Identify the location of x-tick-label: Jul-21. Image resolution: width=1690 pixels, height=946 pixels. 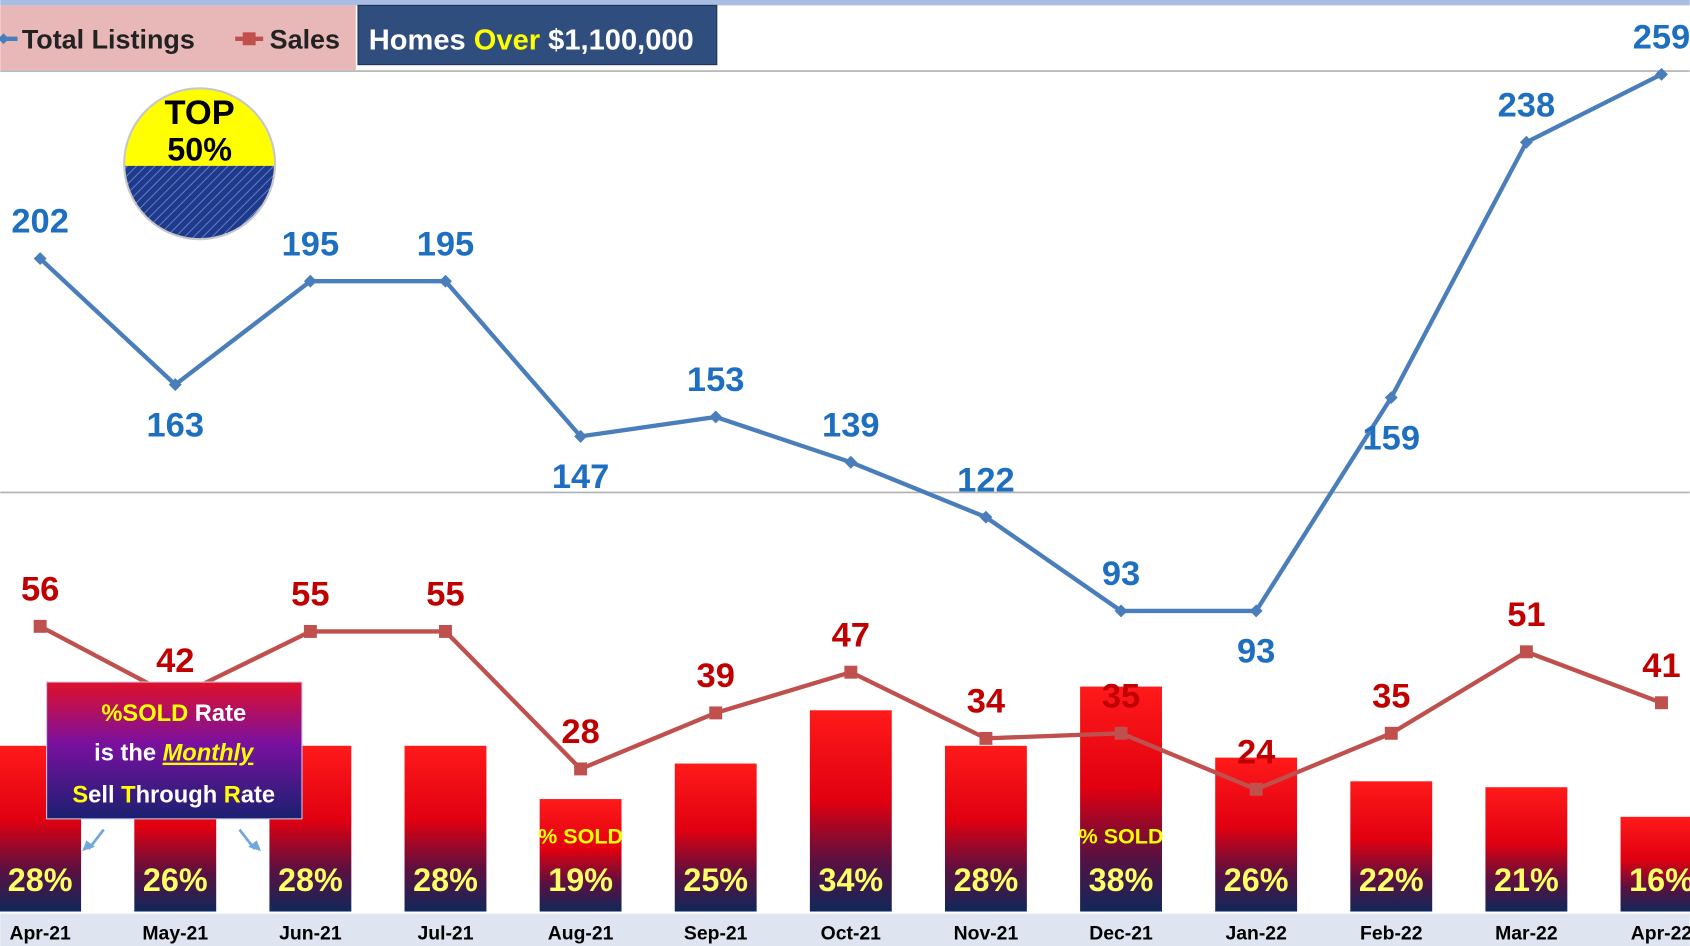
(445, 934).